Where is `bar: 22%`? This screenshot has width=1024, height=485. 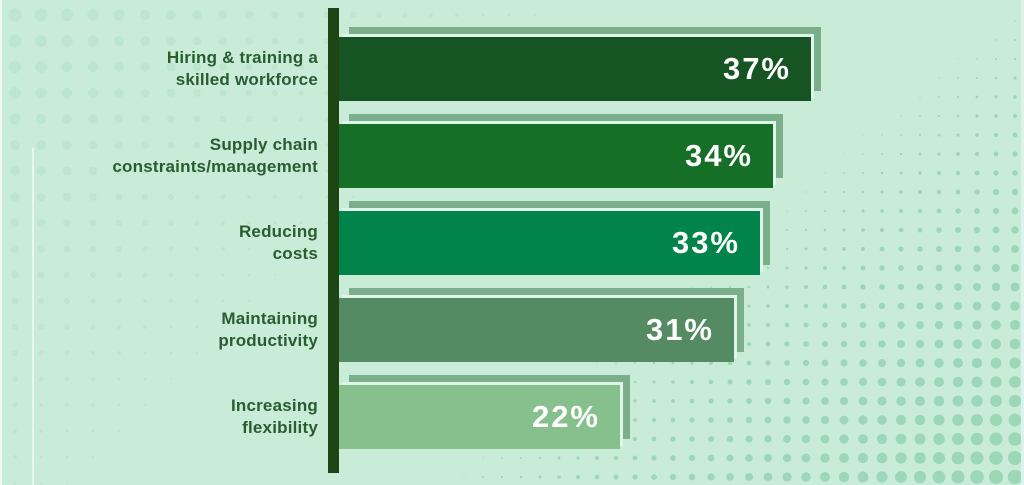 bar: 22% is located at coordinates (479, 417).